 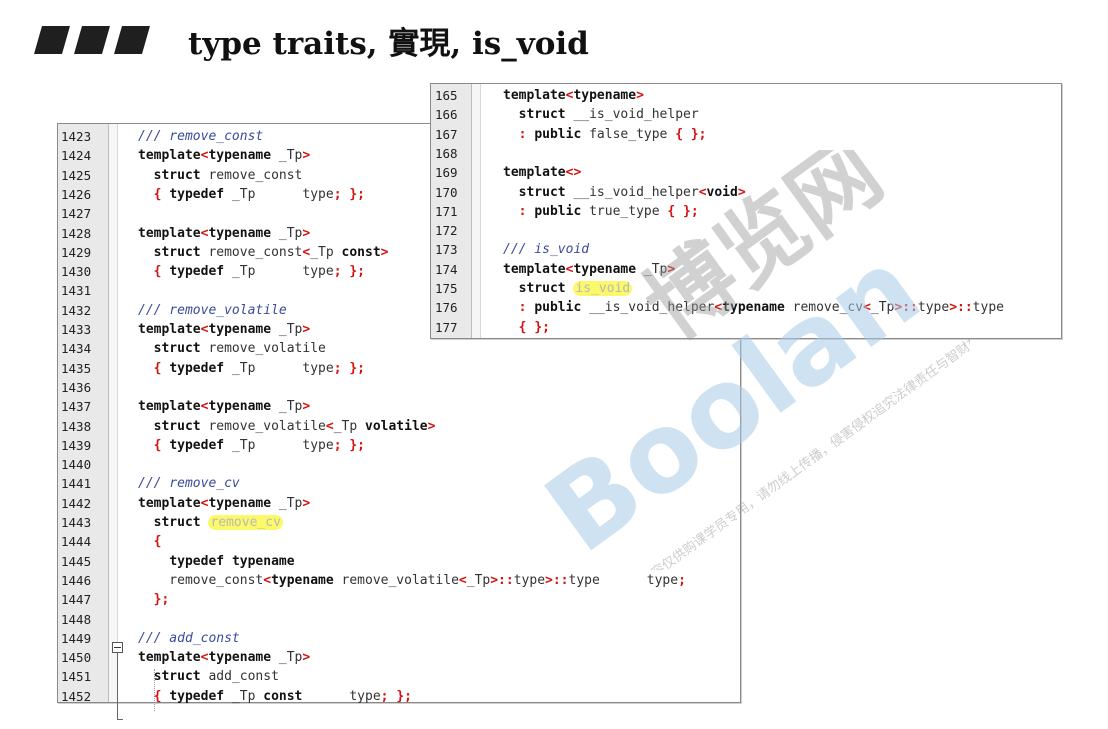 What do you see at coordinates (189, 484) in the screenshot?
I see `code-token: /// remove_cv` at bounding box center [189, 484].